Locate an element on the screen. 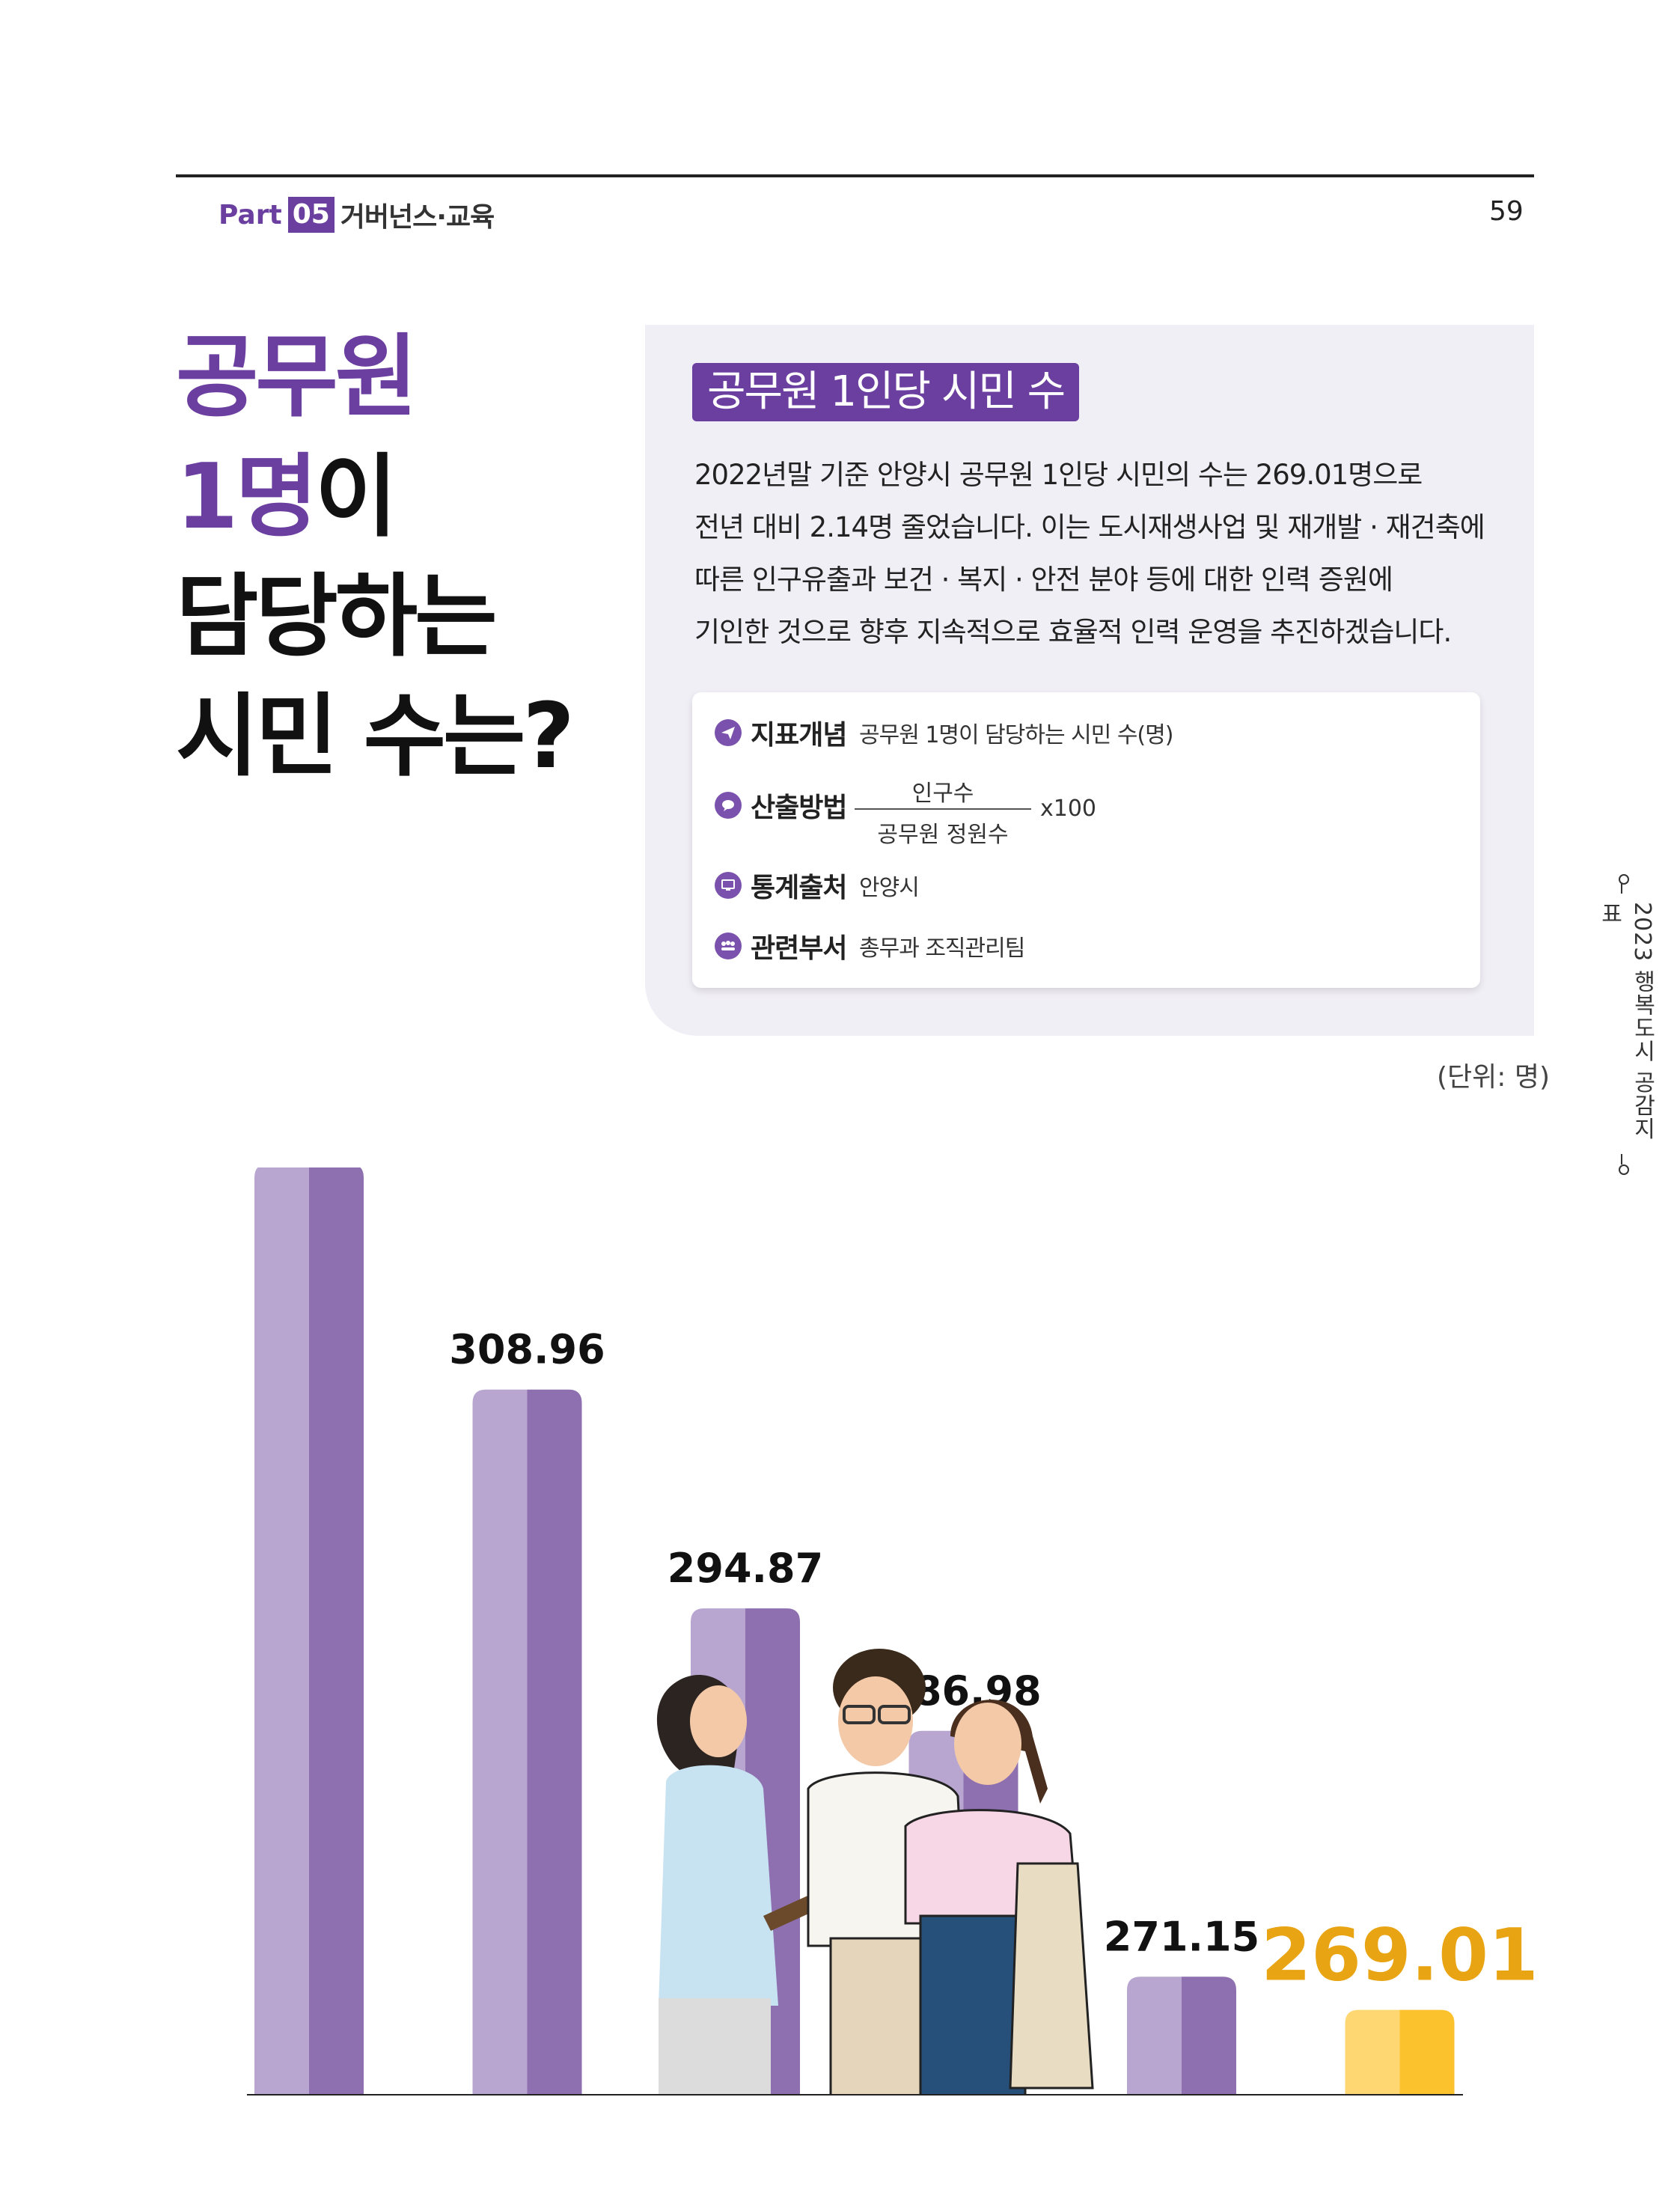 This screenshot has width=1680, height=2210. data-label-2018: 308.96 is located at coordinates (527, 1349).